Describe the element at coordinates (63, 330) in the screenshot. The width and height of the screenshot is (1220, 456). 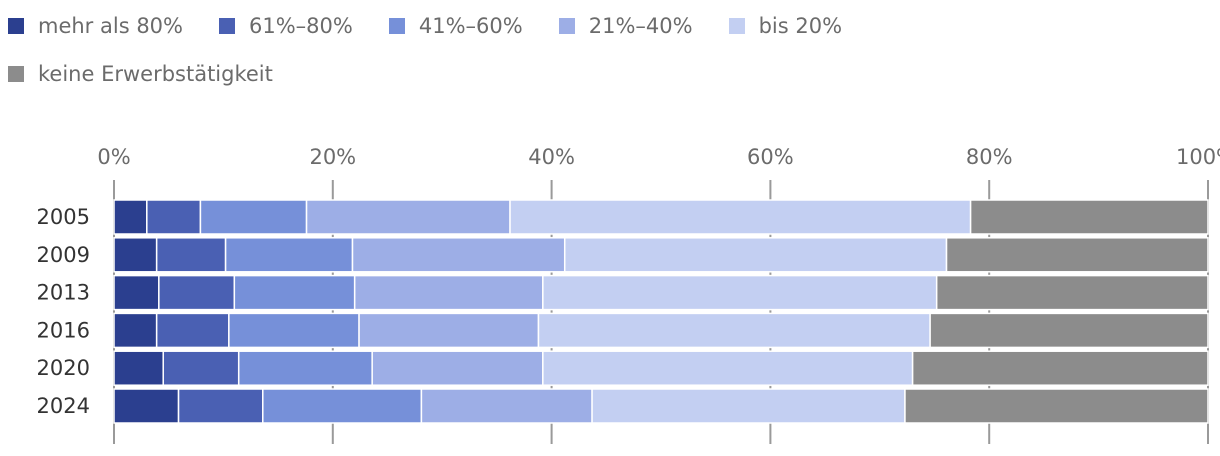
I see `y-category-label: 2016` at that location.